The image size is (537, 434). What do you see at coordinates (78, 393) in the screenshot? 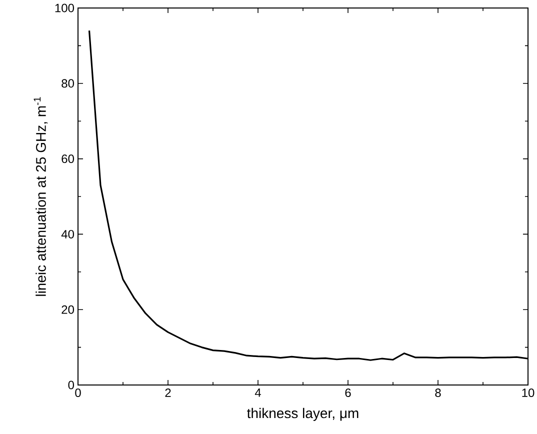
I see `x-tick-label: 0` at bounding box center [78, 393].